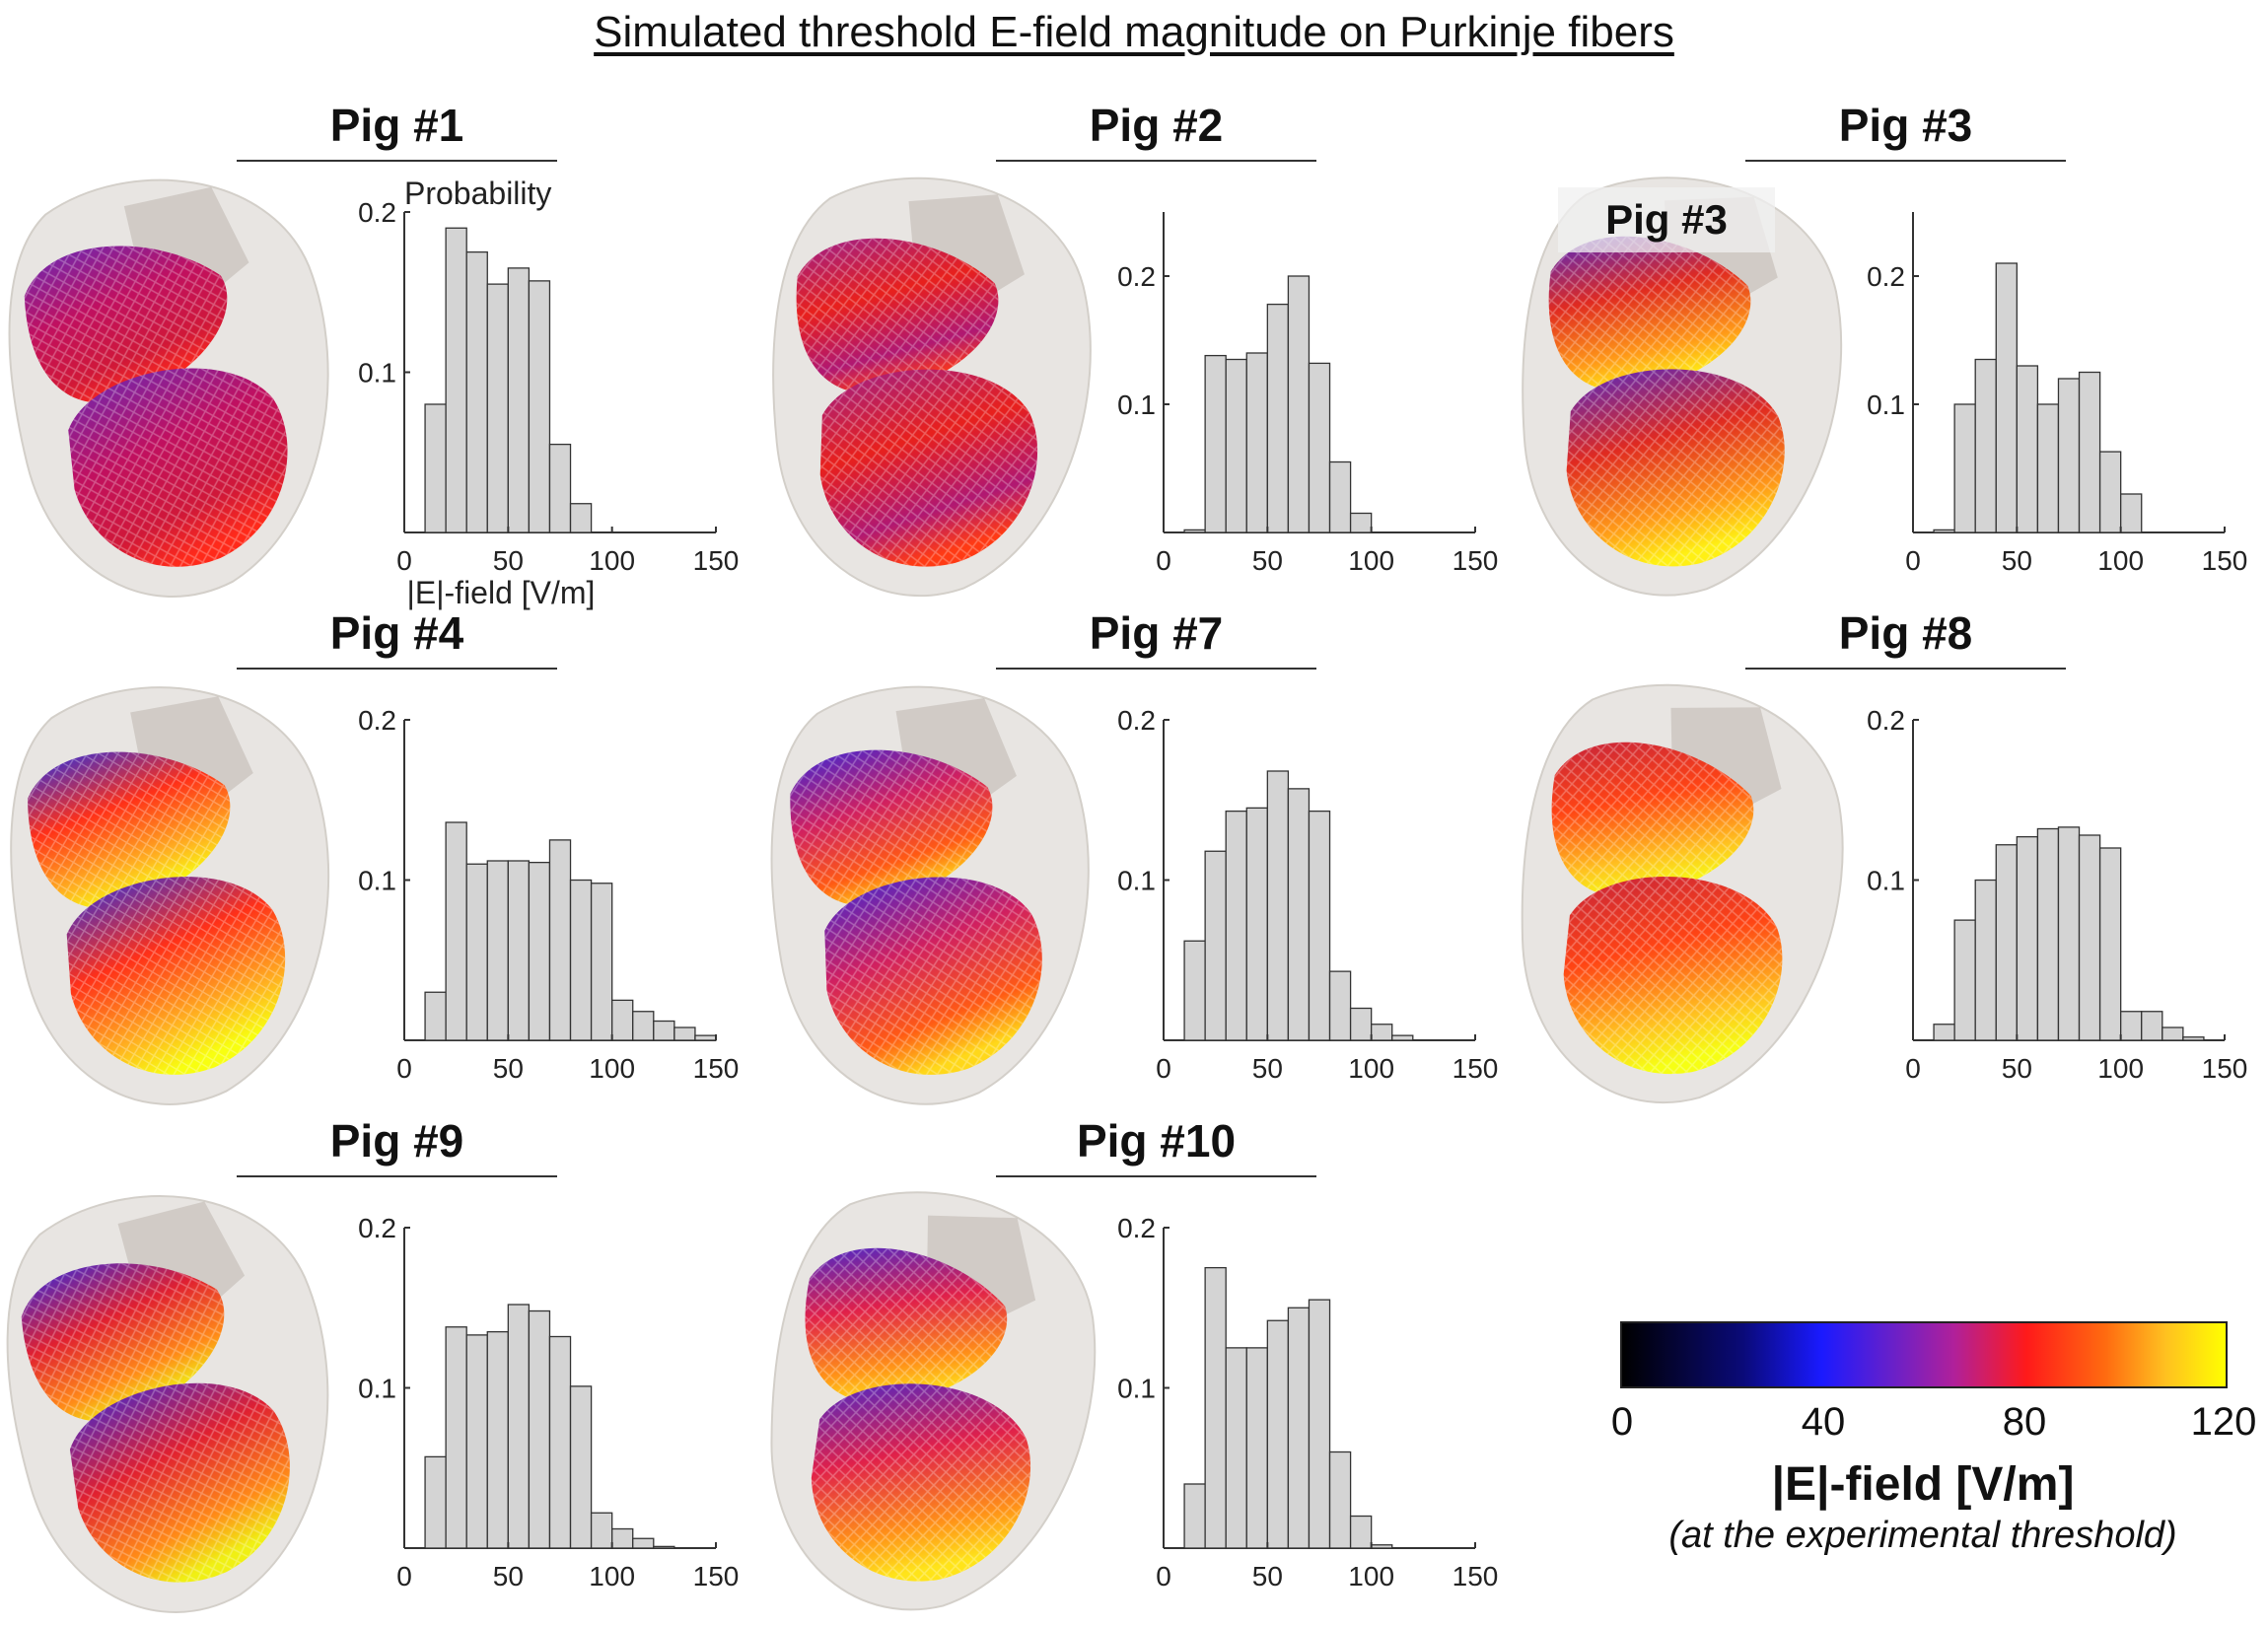 This screenshot has width=2268, height=1627. I want to click on colorbar-tick: 120, so click(2223, 1422).